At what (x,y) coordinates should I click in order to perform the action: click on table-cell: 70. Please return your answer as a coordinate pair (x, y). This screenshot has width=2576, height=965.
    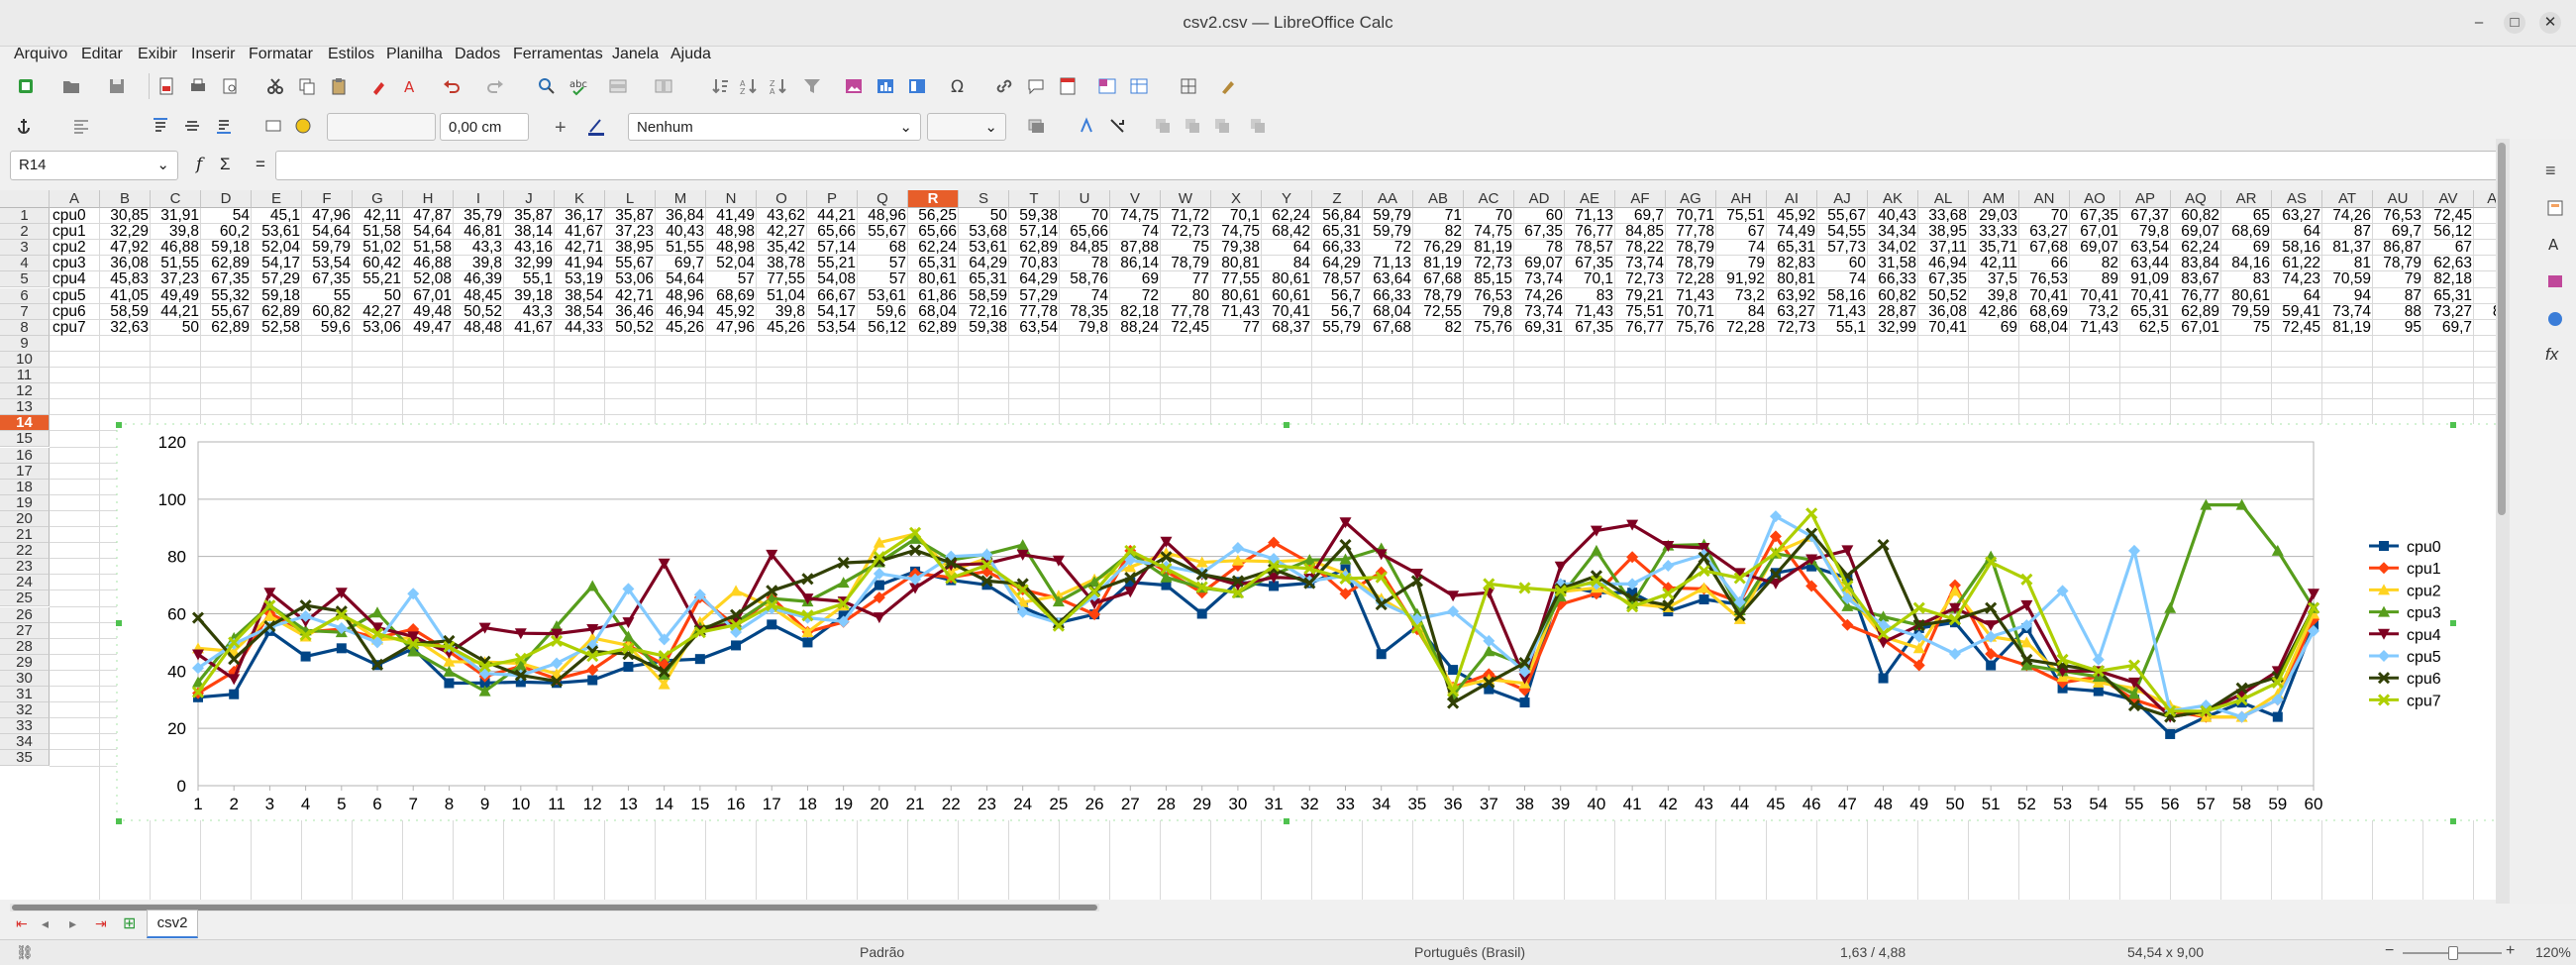
    Looking at the image, I should click on (1503, 216).